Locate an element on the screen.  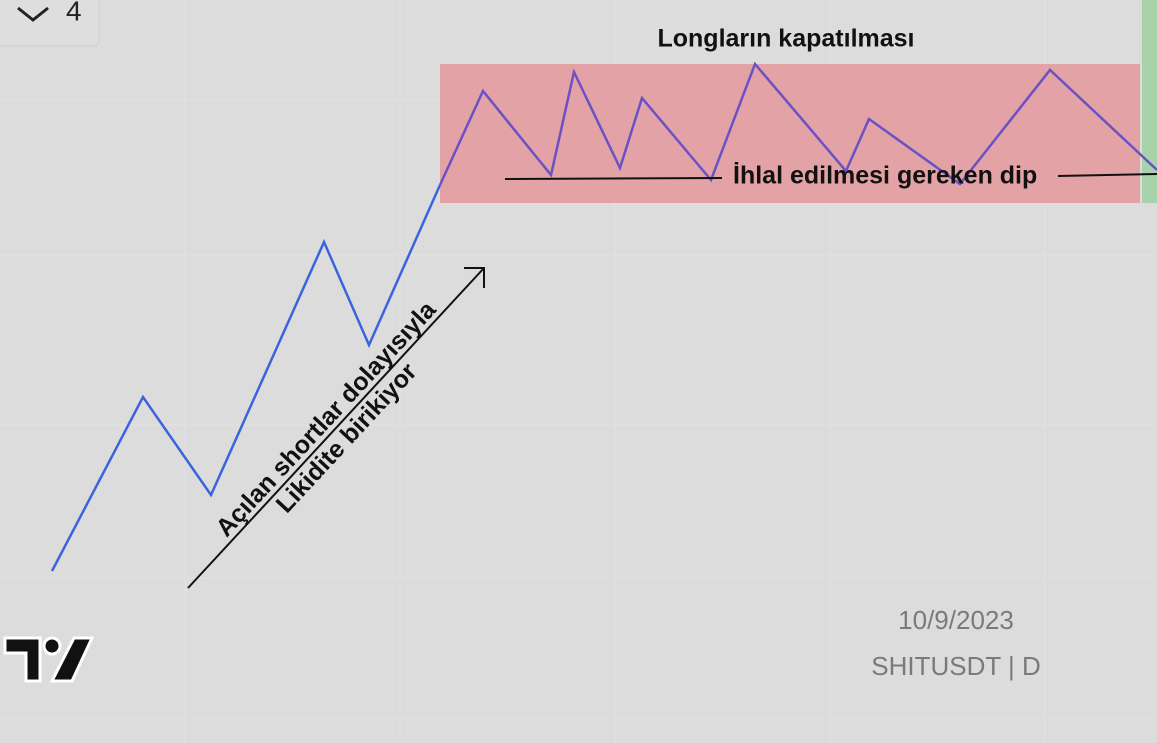
price-path-range is located at coordinates (797, 123).